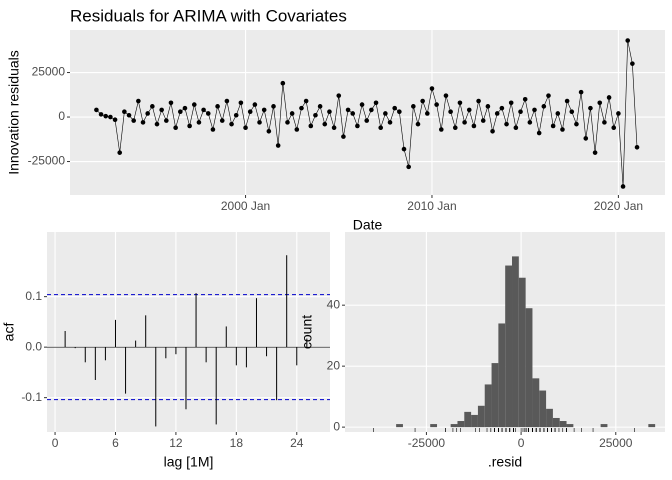  Describe the element at coordinates (245, 206) in the screenshot. I see `x-tick-label: 2000 Jan` at that location.